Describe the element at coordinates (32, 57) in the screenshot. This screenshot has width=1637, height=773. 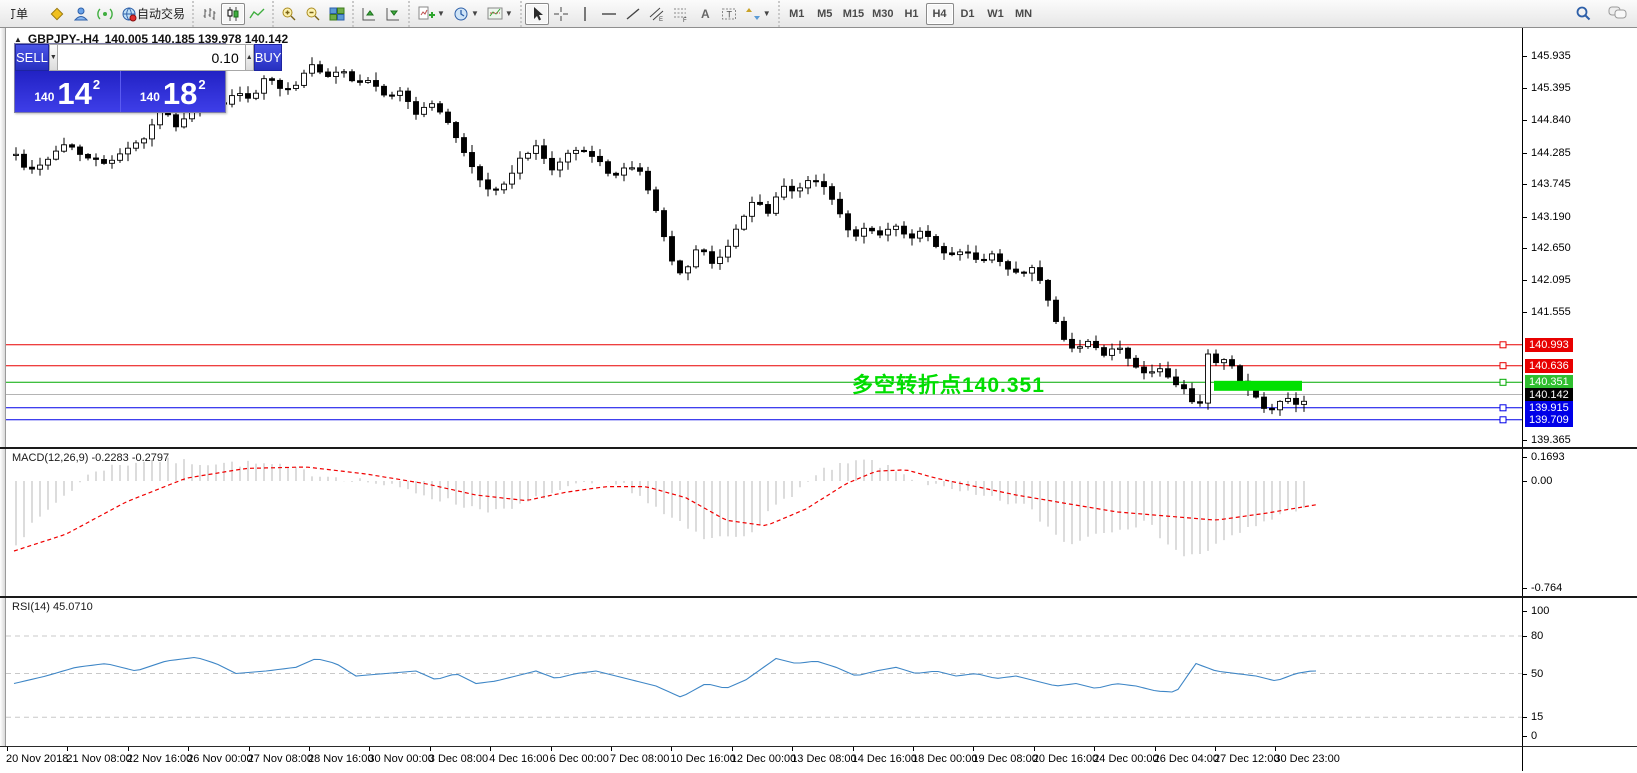
I see `sell-button: SELL` at that location.